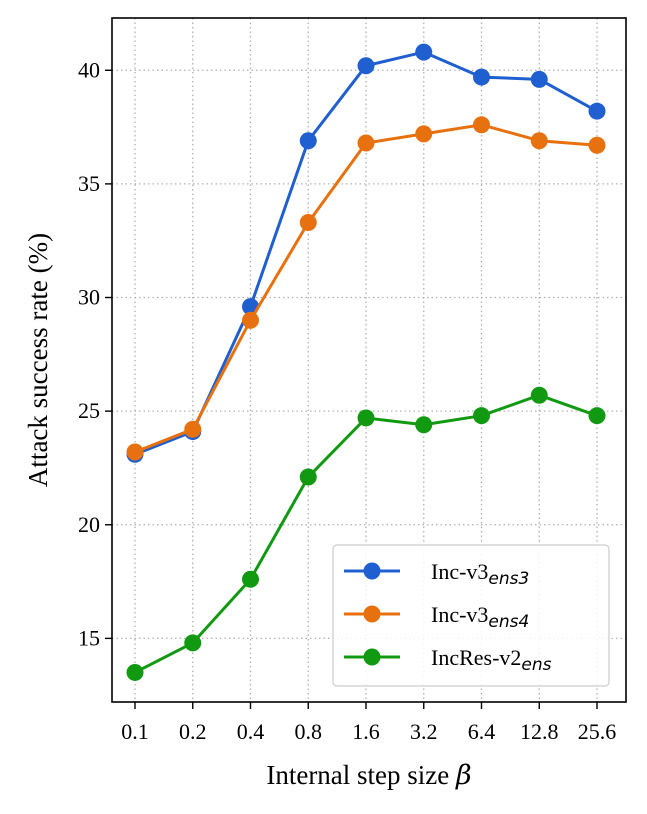 This screenshot has height=814, width=647. Describe the element at coordinates (89, 637) in the screenshot. I see `y-tick-label: 15` at that location.